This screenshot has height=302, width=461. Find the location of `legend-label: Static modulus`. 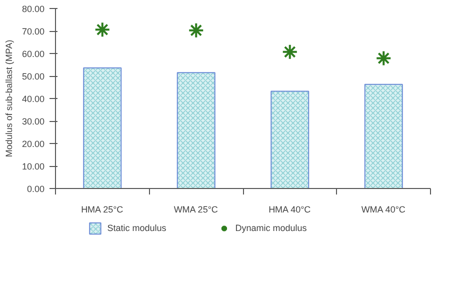

legend-label: Static modulus is located at coordinates (136, 228).